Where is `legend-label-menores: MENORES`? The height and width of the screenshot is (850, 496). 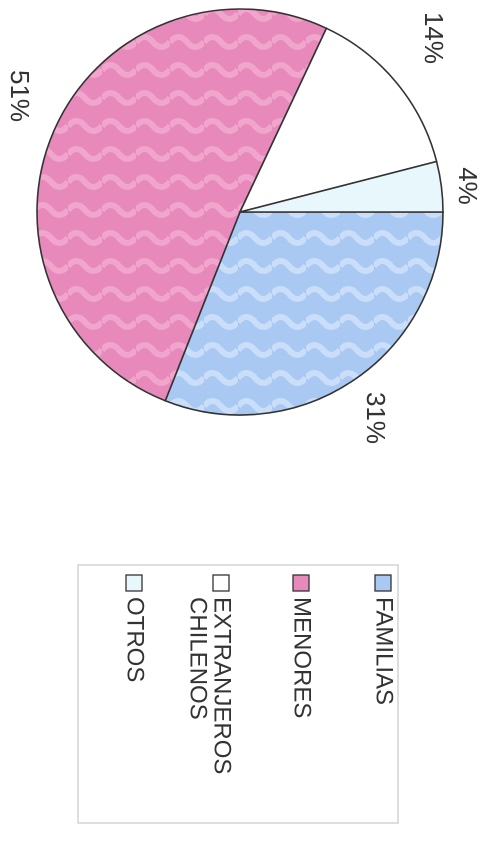
legend-label-menores: MENORES is located at coordinates (302, 657).